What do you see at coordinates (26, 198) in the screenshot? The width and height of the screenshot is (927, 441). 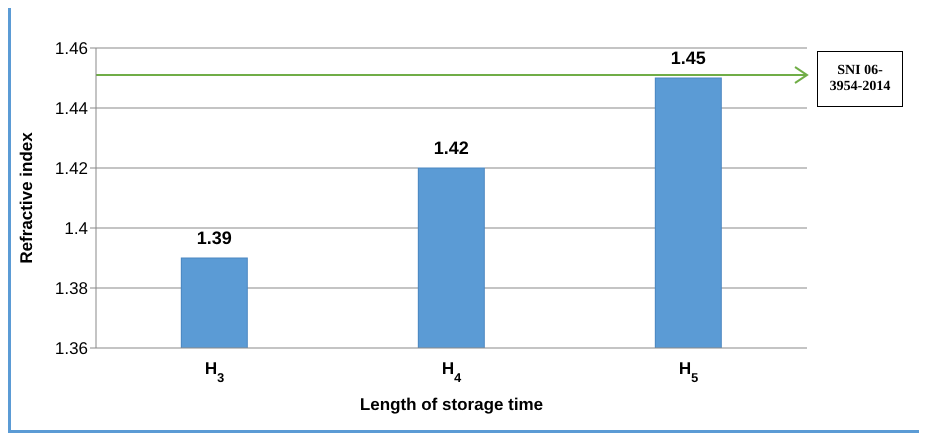 I see `y-axis-title: Refractive index` at bounding box center [26, 198].